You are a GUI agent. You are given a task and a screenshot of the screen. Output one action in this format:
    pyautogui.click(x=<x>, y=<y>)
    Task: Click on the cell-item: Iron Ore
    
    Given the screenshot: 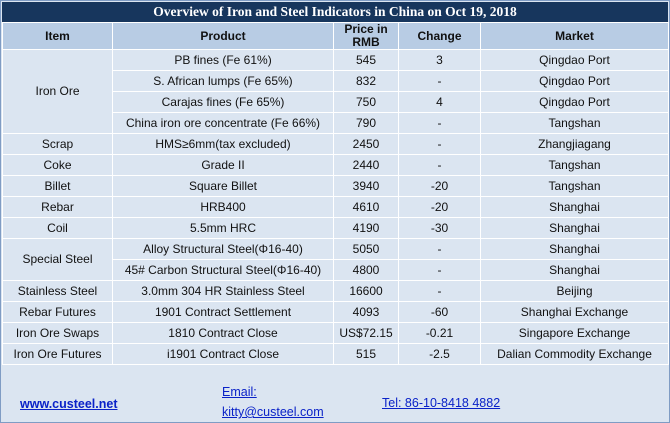 What is the action you would take?
    pyautogui.click(x=57, y=91)
    